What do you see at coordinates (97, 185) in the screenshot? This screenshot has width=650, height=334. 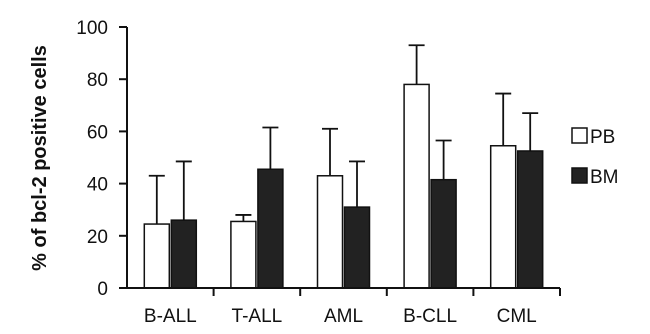 I see `y-tick-label: 40` at bounding box center [97, 185].